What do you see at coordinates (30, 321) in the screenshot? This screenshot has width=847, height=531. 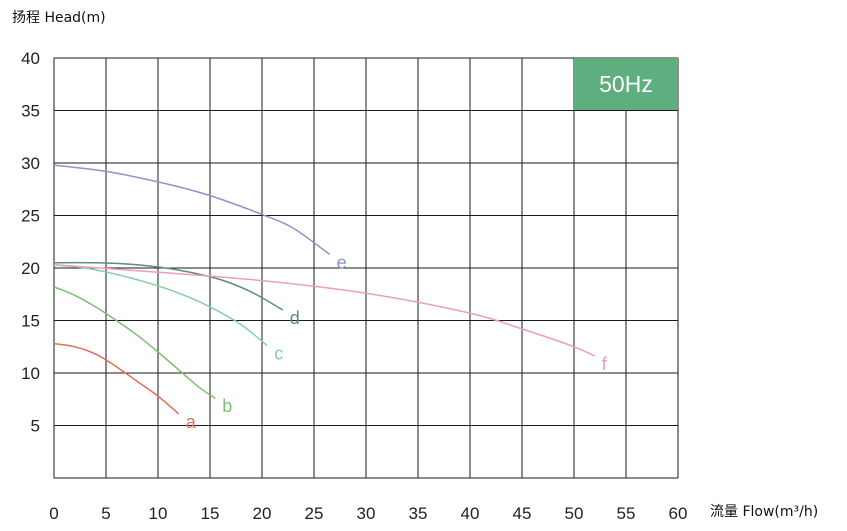 I see `y-tick-label: 15` at bounding box center [30, 321].